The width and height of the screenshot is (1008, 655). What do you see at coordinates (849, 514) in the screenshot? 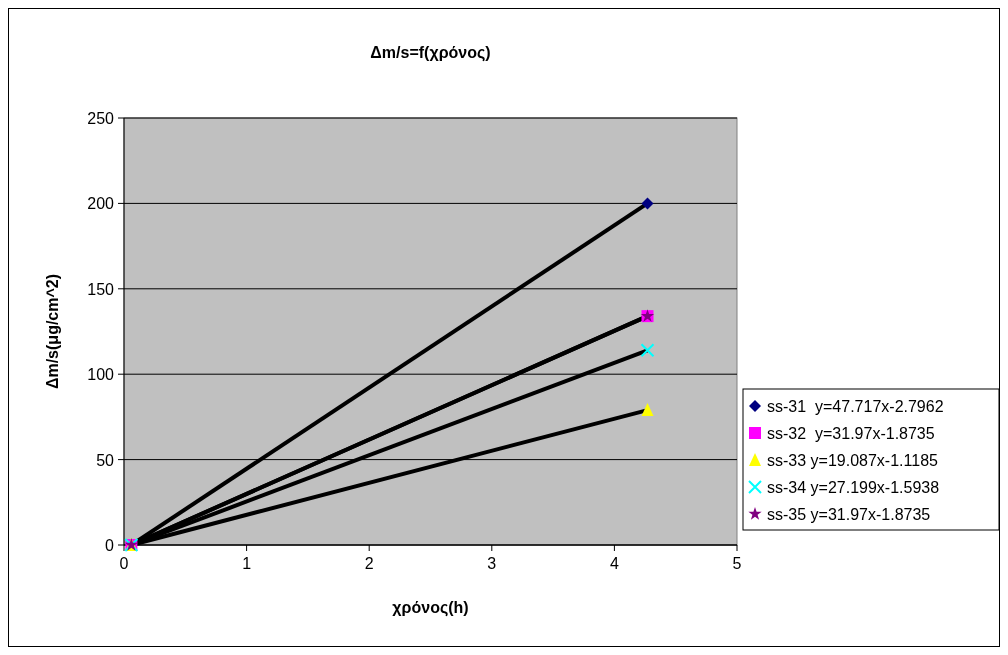
I see `legend-label: ss-35 y=31.97x-1.8735` at bounding box center [849, 514].